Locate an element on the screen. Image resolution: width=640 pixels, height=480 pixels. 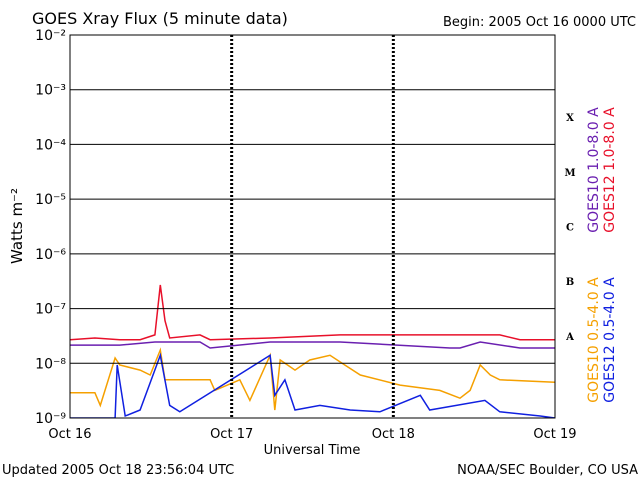
footer-right: NOAA/SEC Boulder, CO USA is located at coordinates (547, 470).